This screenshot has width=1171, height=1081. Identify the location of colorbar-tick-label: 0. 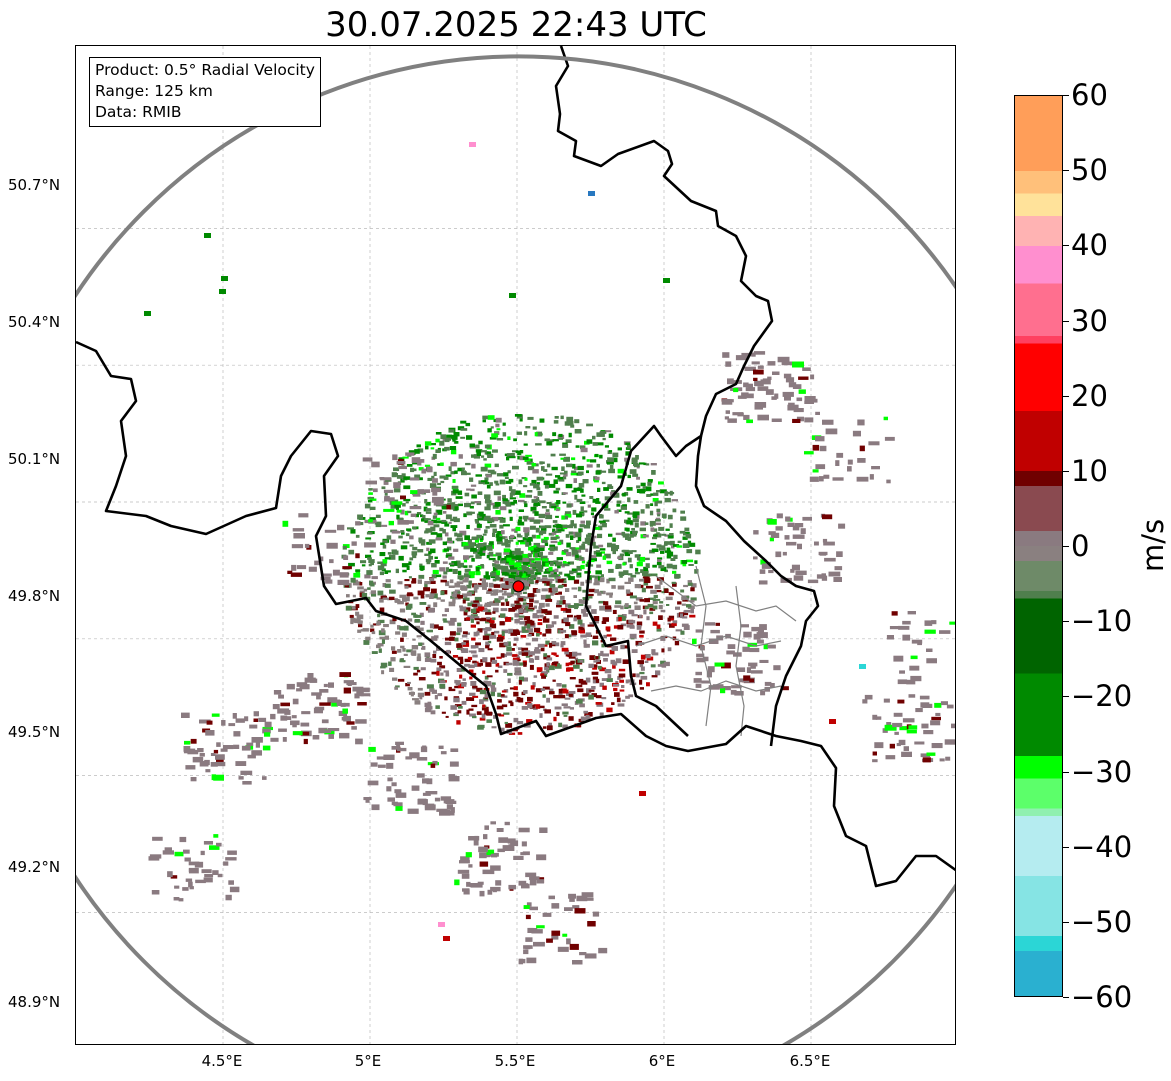
(1080, 546).